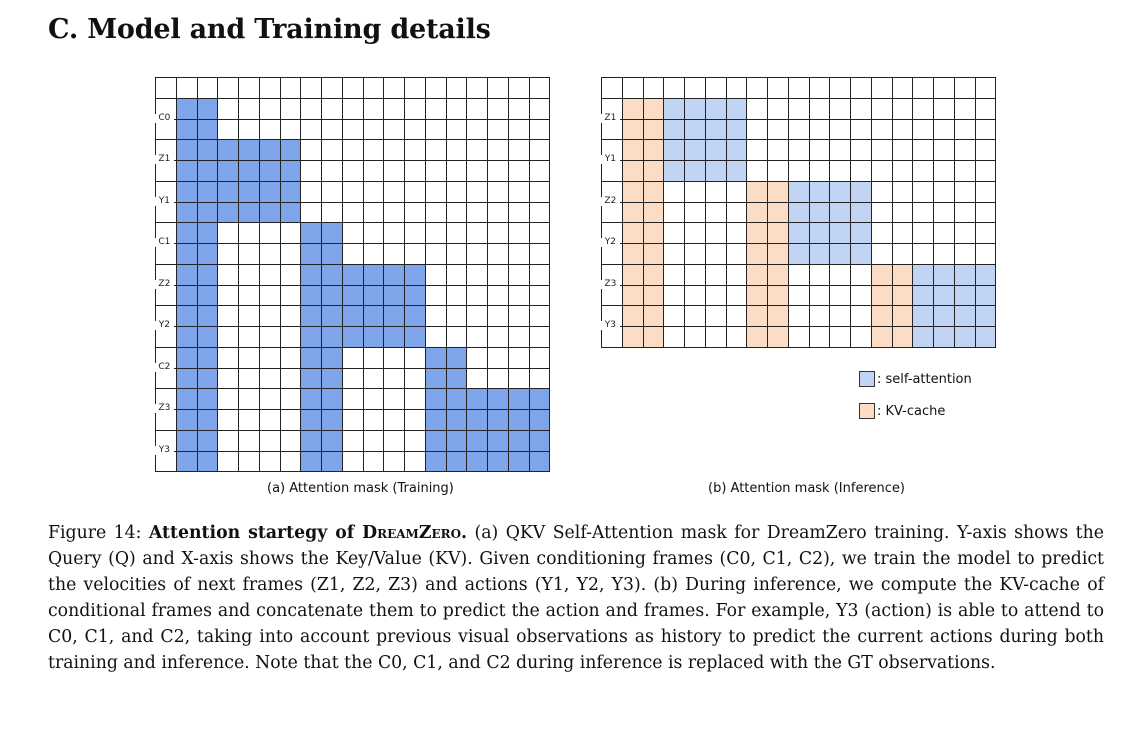  What do you see at coordinates (164, 450) in the screenshot?
I see `training-row-label-y3: Y3` at bounding box center [164, 450].